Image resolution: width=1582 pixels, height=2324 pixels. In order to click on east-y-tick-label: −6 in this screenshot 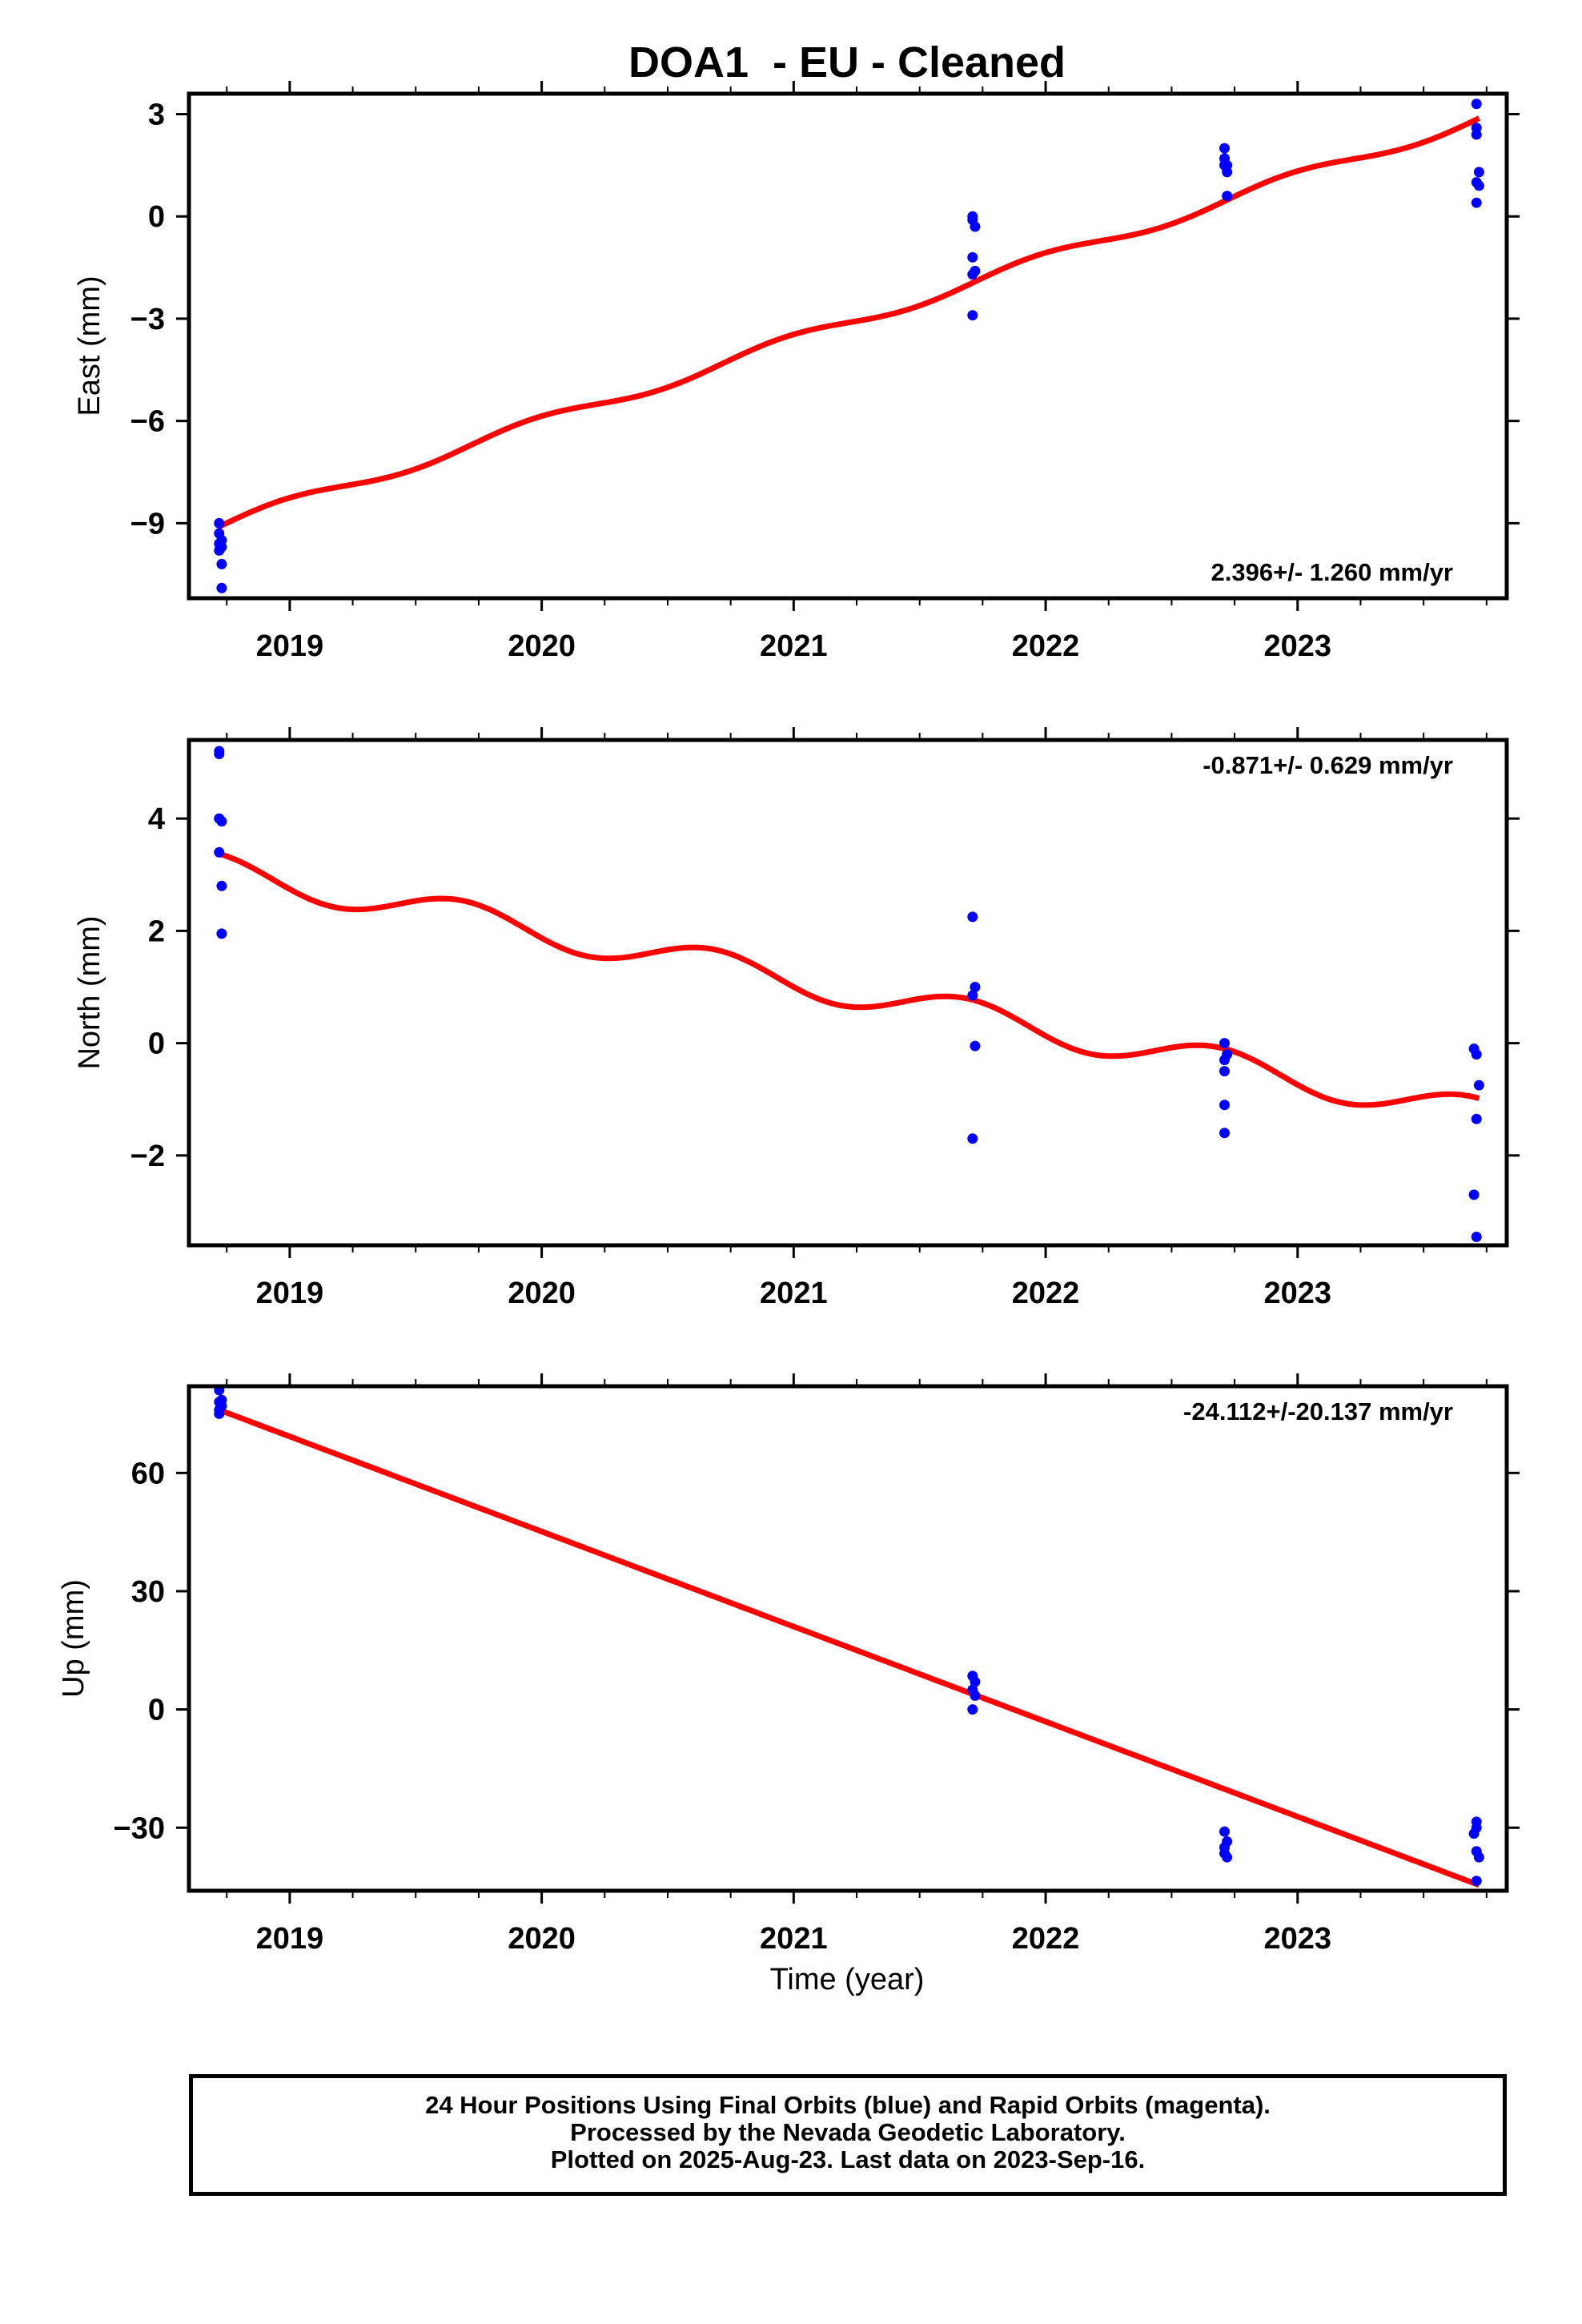, I will do `click(147, 422)`.